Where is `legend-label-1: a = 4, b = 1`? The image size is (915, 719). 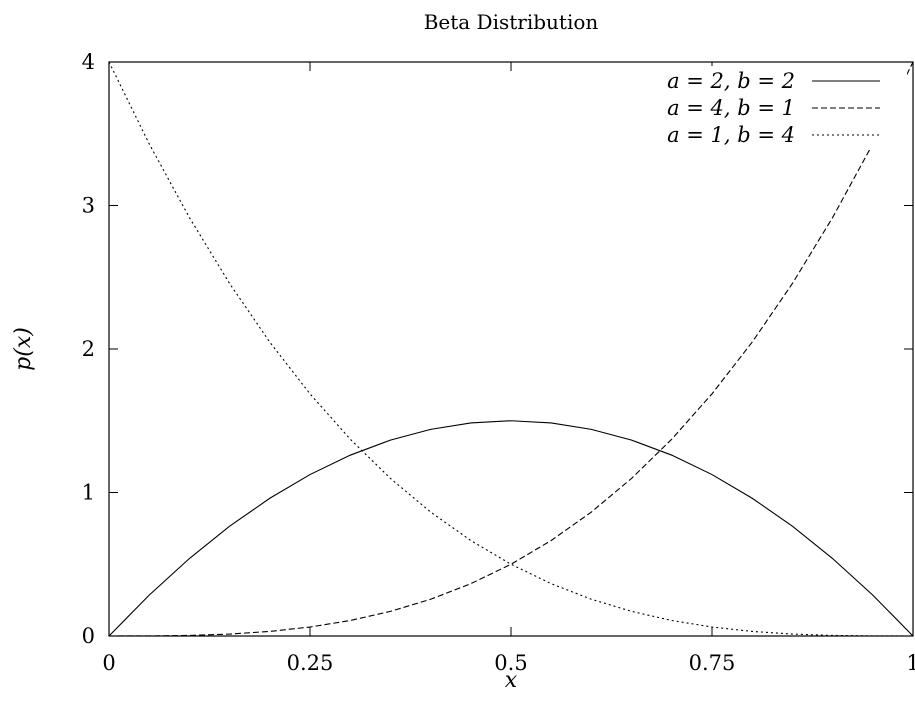
legend-label-1: a = 4, b = 1 is located at coordinates (731, 108).